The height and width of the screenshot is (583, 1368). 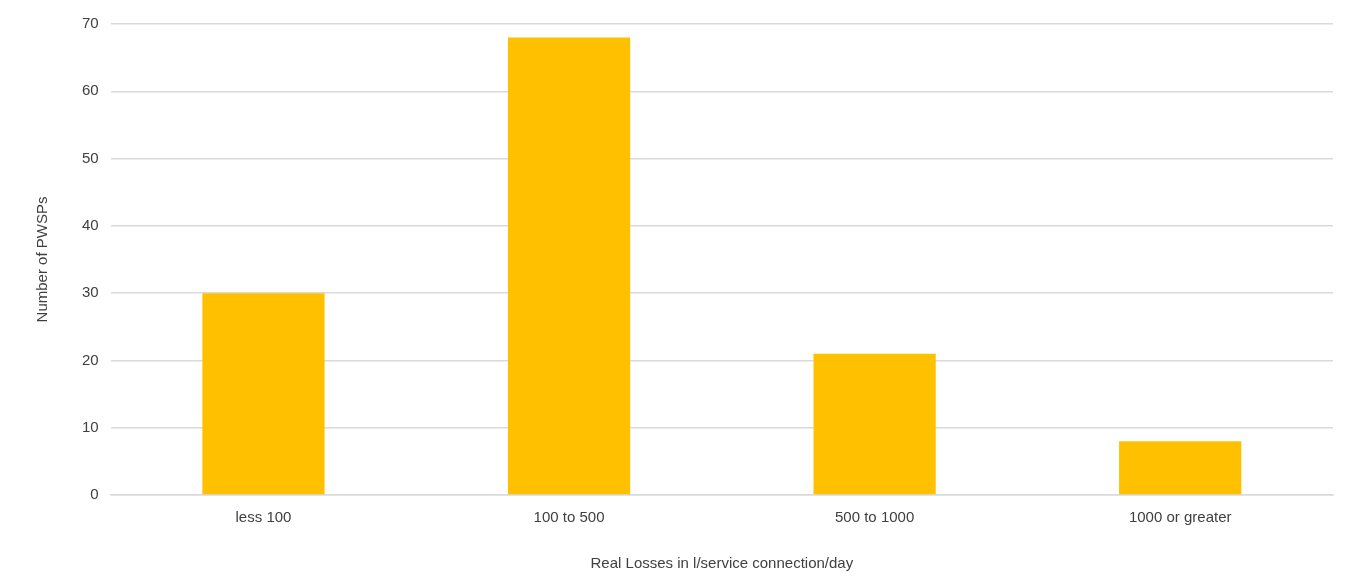 I want to click on x-axis-title: Real Losses in l/service connection/day, so click(x=722, y=563).